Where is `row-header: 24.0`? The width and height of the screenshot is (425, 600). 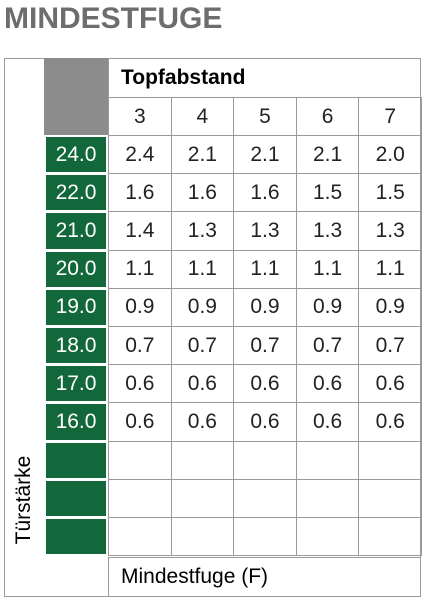
row-header: 24.0 is located at coordinates (76, 155).